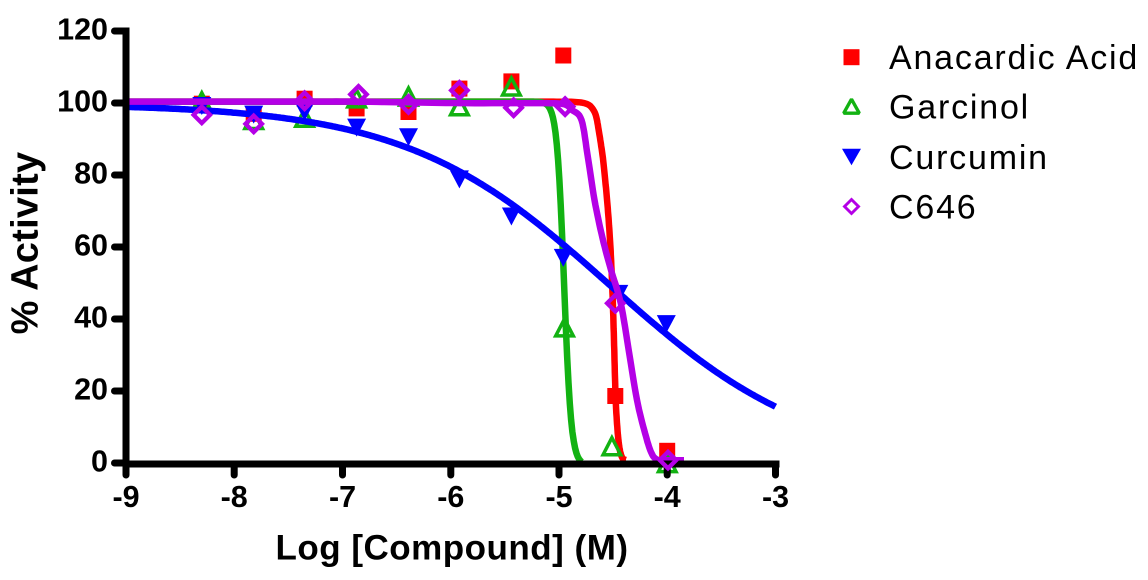  I want to click on svg-text: -7, so click(342, 497).